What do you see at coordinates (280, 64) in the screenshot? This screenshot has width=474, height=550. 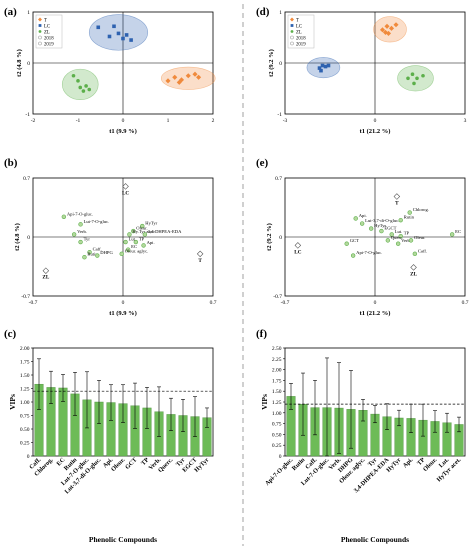 I see `y-tick-label-d: 0` at bounding box center [280, 64].